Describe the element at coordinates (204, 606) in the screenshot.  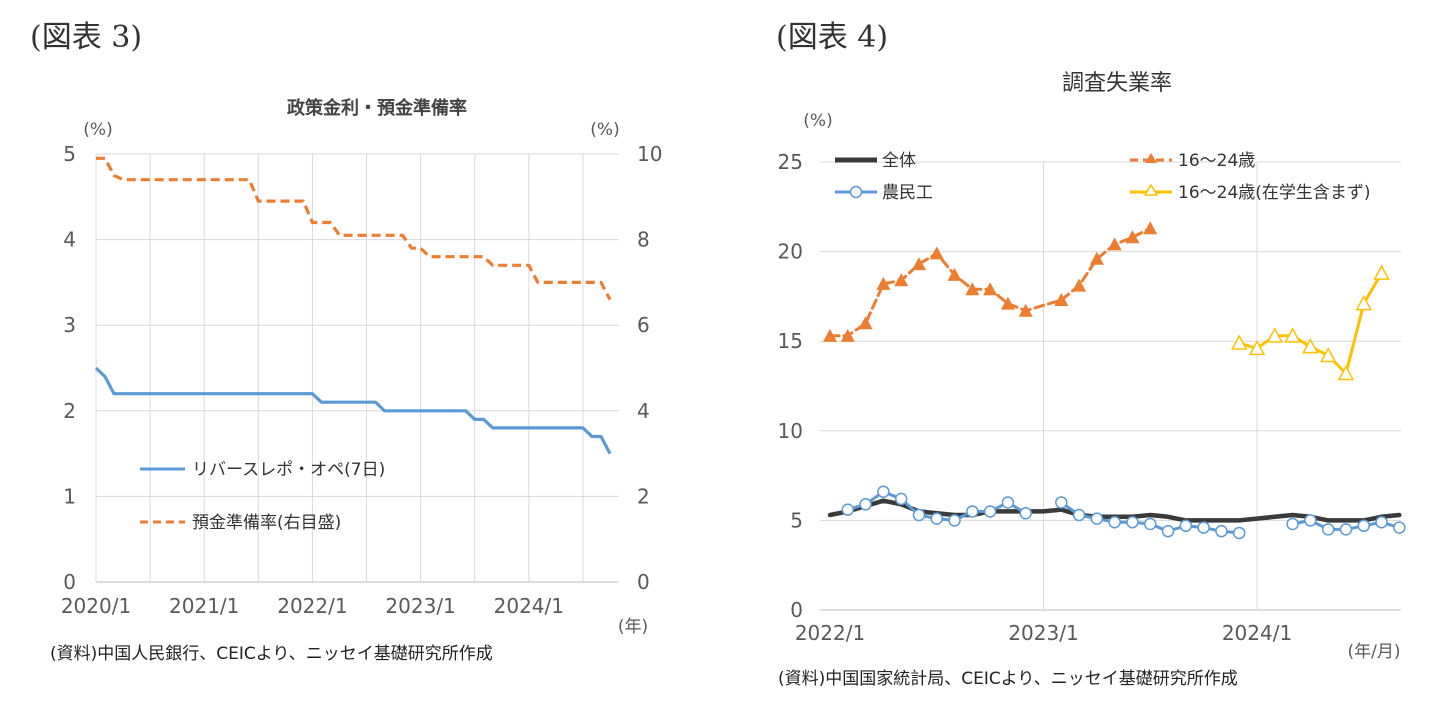
I see `x-tick-label: 2021/1` at that location.